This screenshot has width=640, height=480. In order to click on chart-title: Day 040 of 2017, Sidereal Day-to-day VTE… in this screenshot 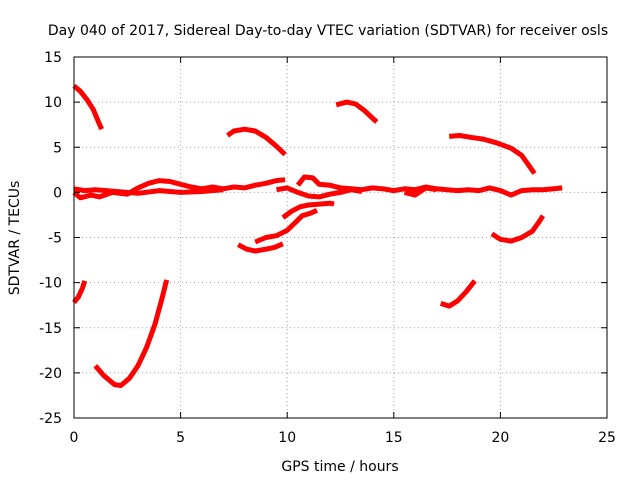, I will do `click(328, 31)`.